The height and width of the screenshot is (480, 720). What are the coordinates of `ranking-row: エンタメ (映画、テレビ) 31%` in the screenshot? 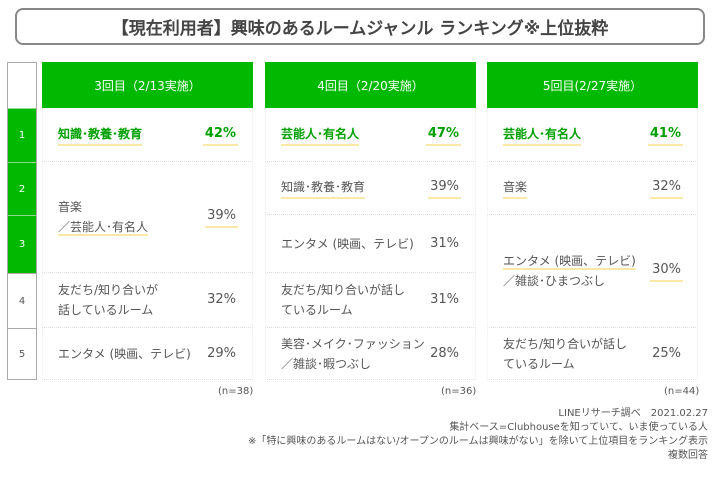 It's located at (370, 244).